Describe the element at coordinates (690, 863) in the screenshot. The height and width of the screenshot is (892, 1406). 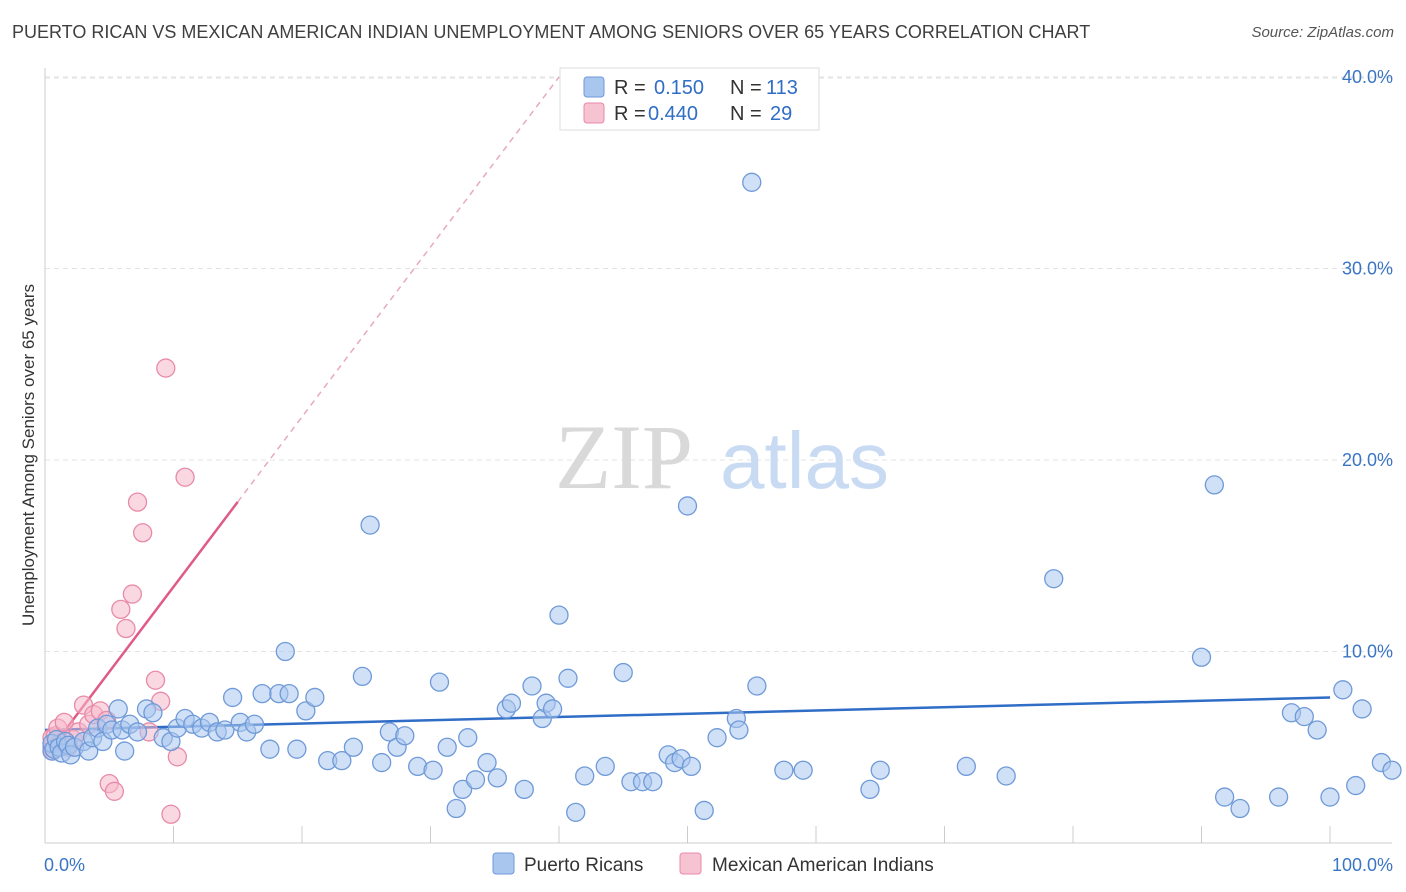
I see `bottom-legend-swatch-pink` at that location.